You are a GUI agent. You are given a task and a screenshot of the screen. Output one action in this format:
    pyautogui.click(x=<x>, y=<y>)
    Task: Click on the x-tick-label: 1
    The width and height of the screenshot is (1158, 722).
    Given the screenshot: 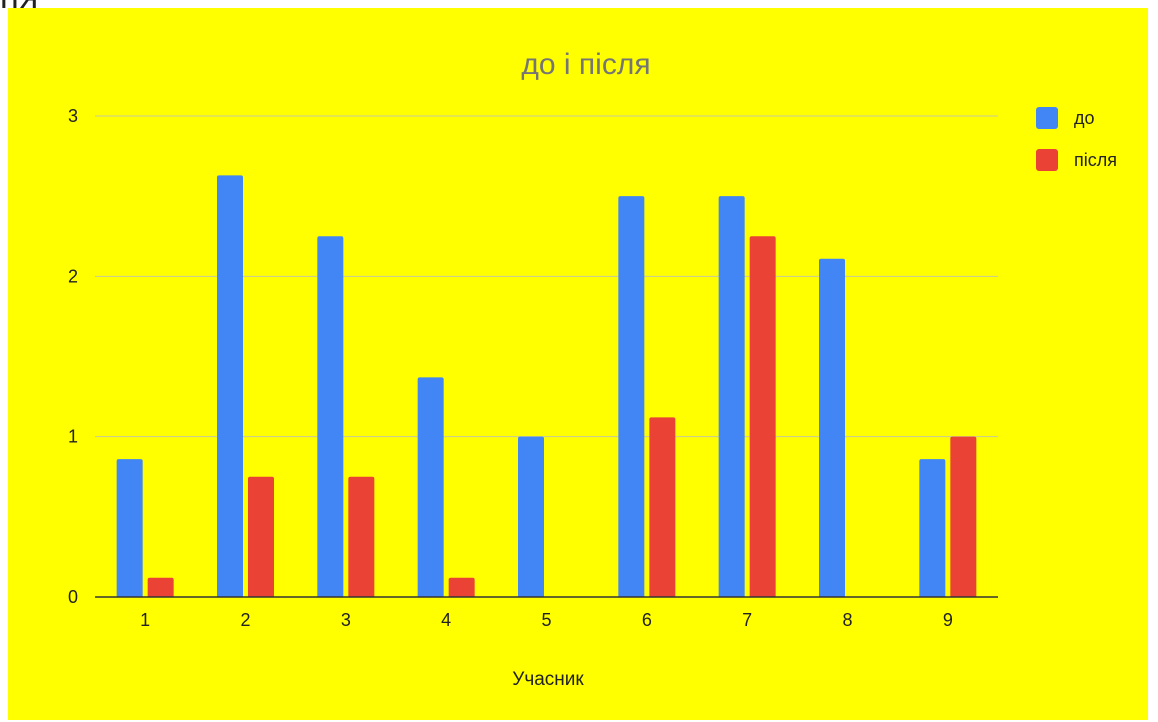 What is the action you would take?
    pyautogui.click(x=145, y=620)
    